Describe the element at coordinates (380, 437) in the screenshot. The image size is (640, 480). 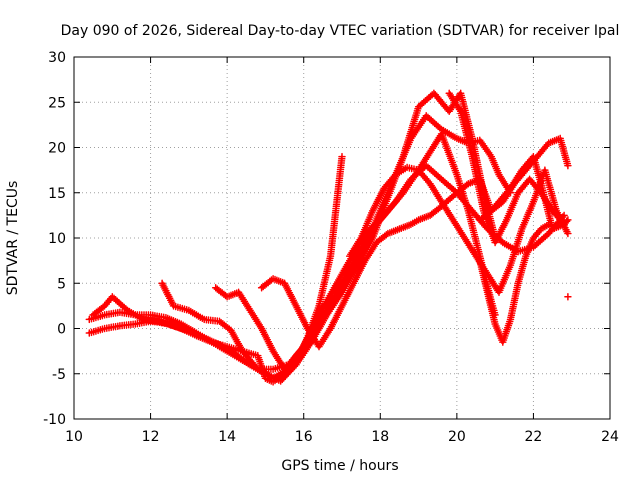
I see `x-tick-label: 18` at that location.